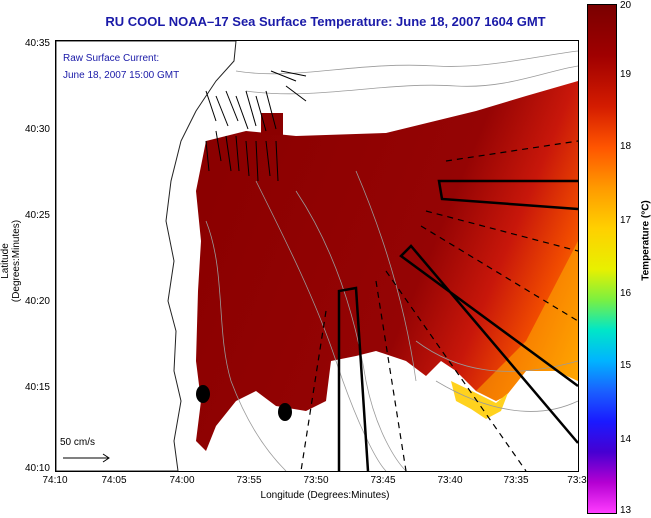 The image size is (651, 518). What do you see at coordinates (114, 480) in the screenshot?
I see `x-tick-label: 74:05` at bounding box center [114, 480].